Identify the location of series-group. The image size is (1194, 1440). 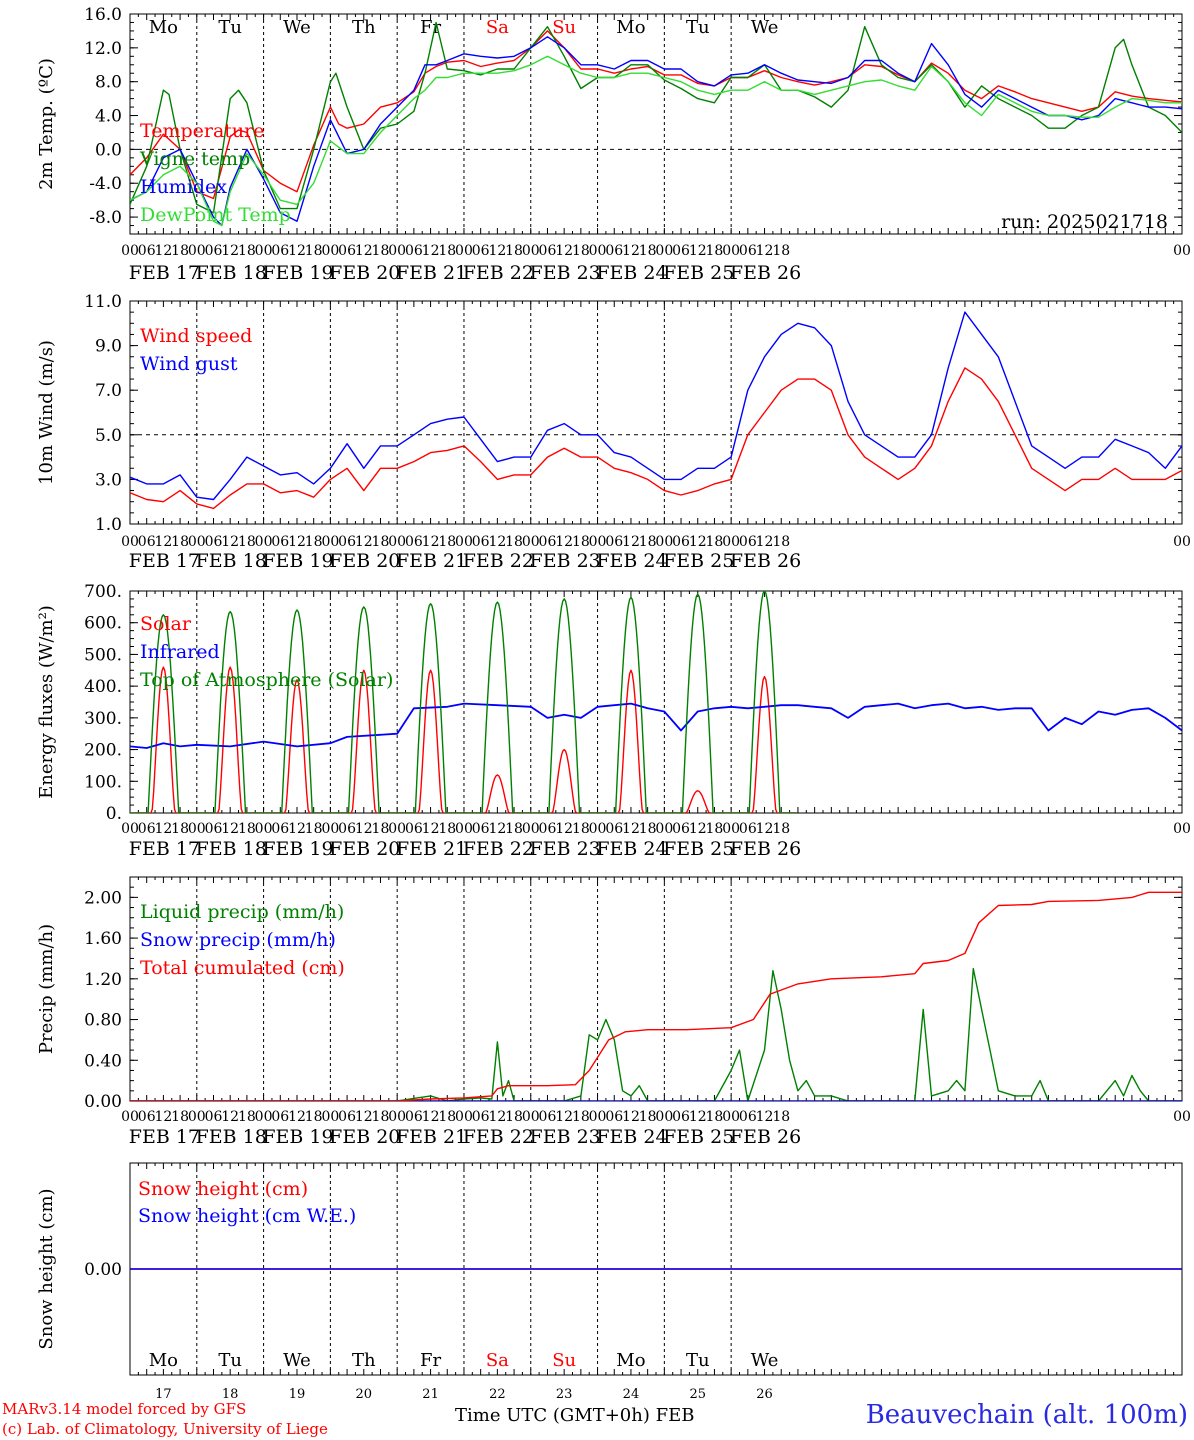
(656, 124).